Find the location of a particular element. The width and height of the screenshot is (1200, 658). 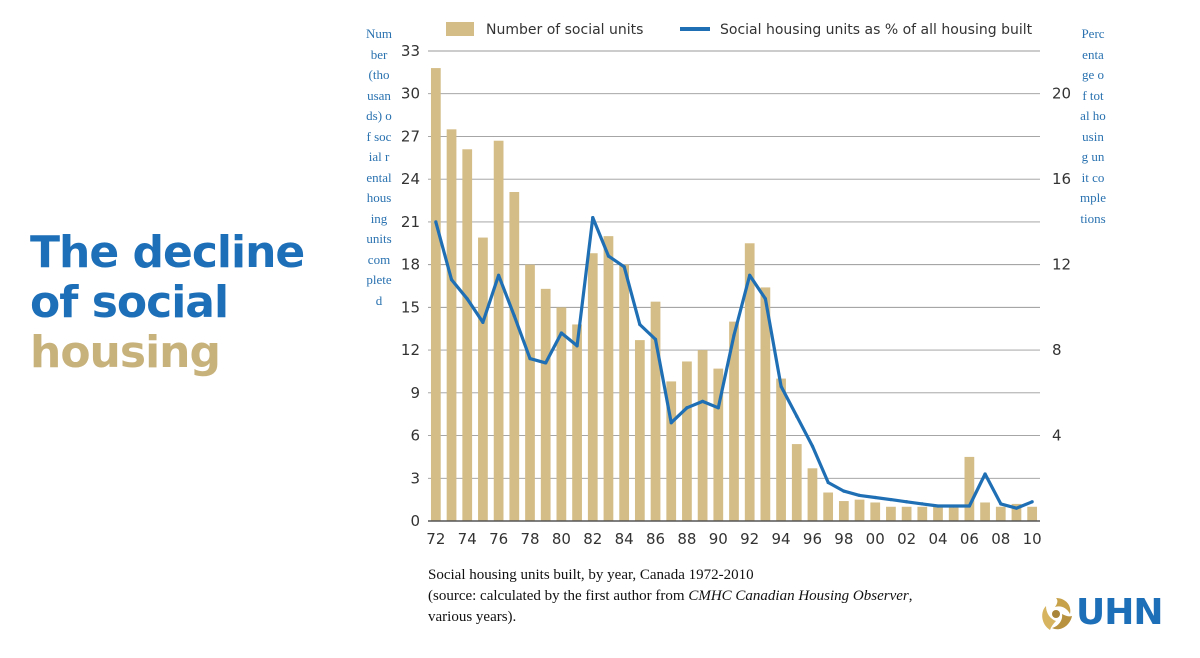

y-tick-label: 33 is located at coordinates (410, 51).